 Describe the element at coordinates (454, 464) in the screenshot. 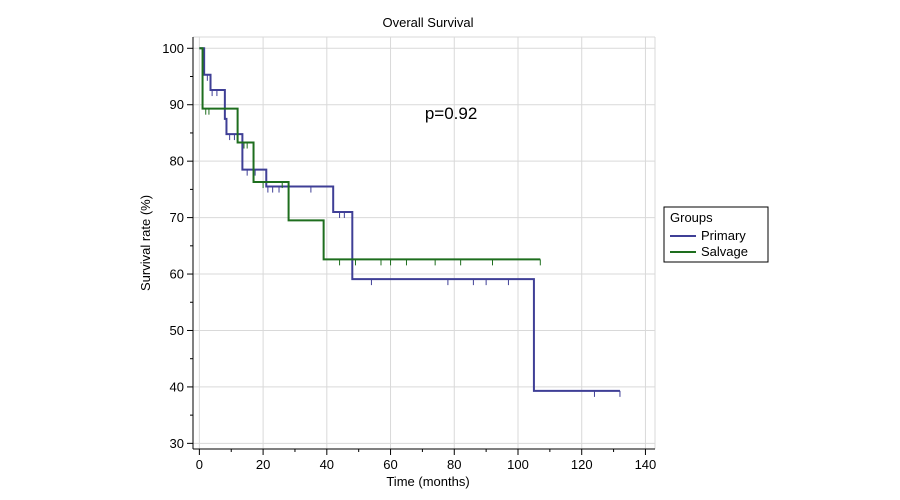

I see `x-tick-label: 80` at that location.